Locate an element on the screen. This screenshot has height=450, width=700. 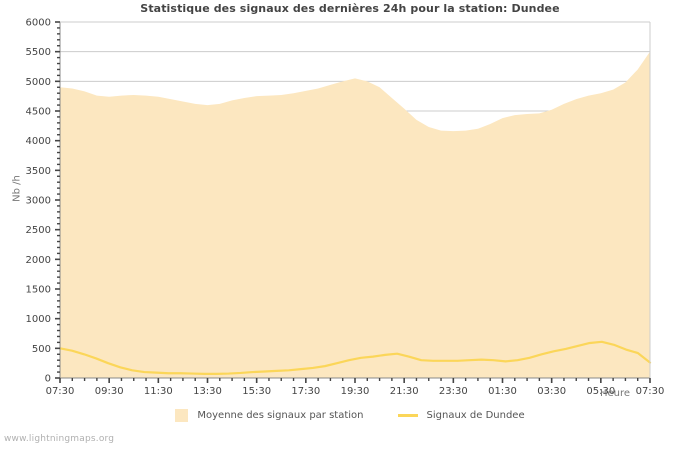
area-swatch-icon is located at coordinates (182, 415).